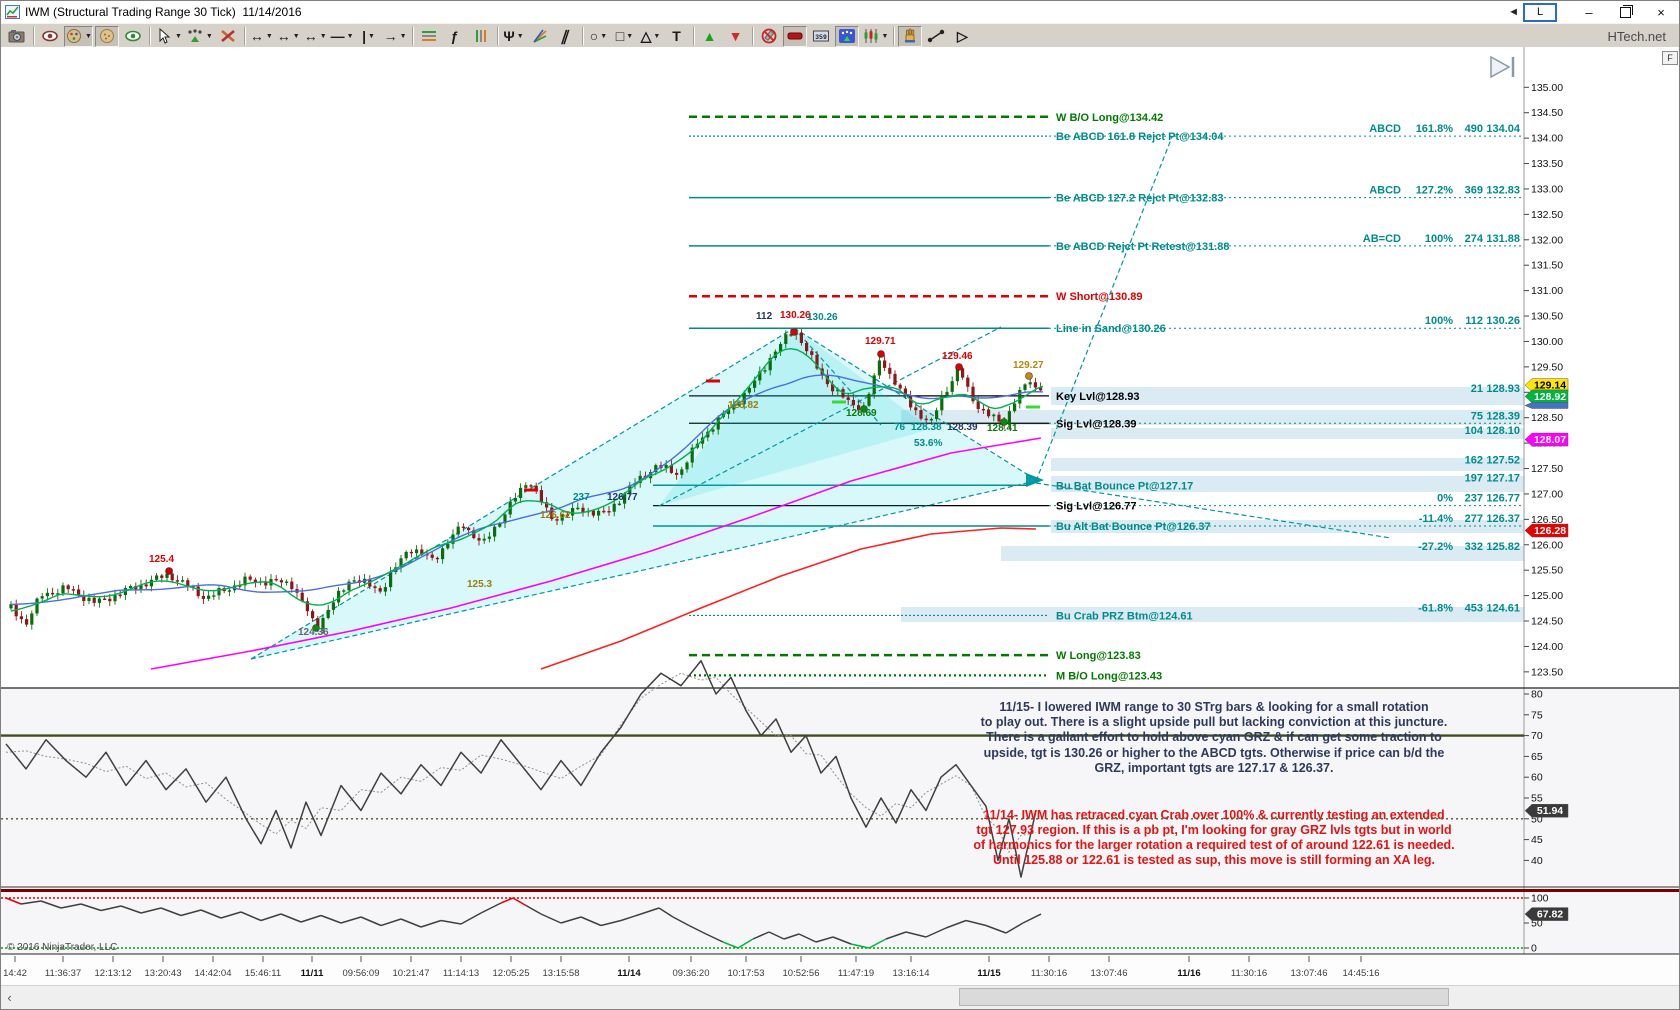 The height and width of the screenshot is (1010, 1680). I want to click on level-label: Bu Crab PRZ Btm@124.61, so click(1124, 616).